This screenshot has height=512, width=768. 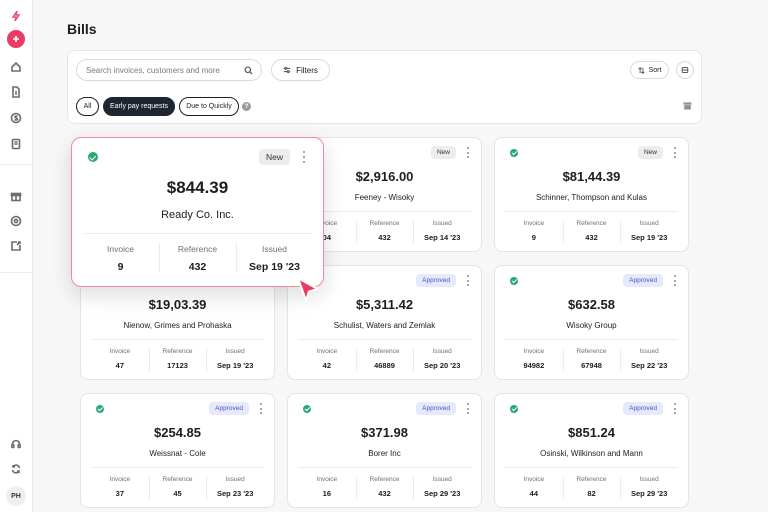 I want to click on invoice-value: 04, so click(x=326, y=237).